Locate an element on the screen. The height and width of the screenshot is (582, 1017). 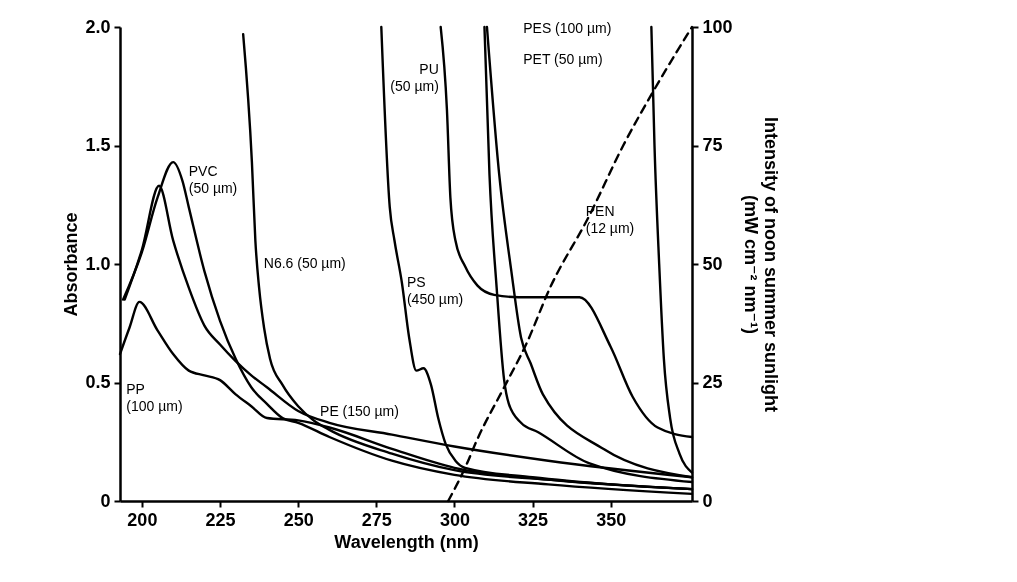
y-tick-label: 1.0 is located at coordinates (98, 263).